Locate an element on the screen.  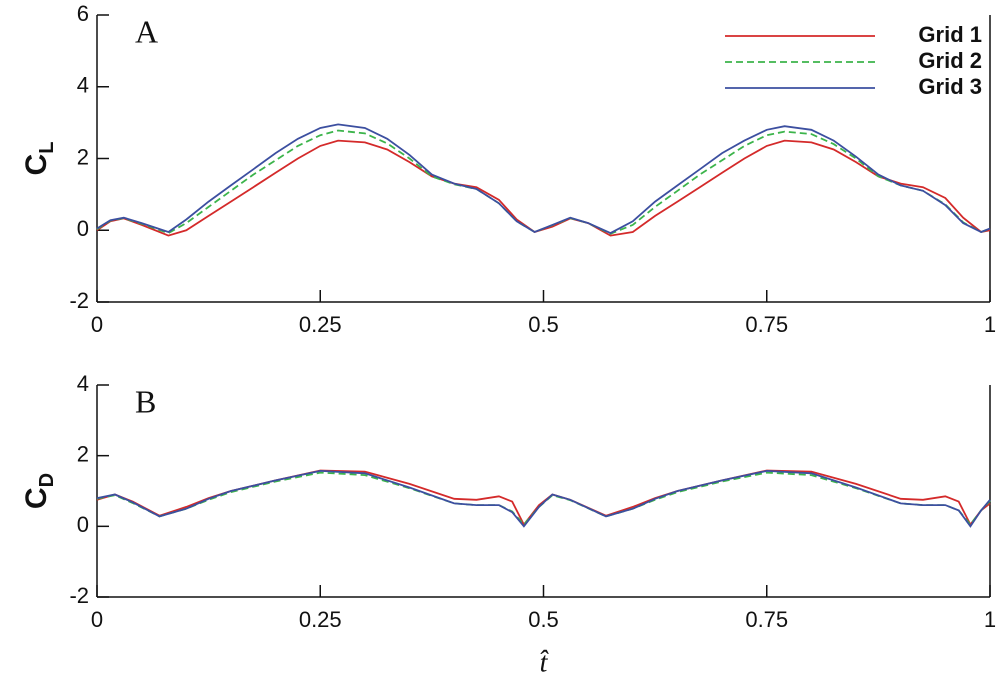
panel-label: A is located at coordinates (146, 31).